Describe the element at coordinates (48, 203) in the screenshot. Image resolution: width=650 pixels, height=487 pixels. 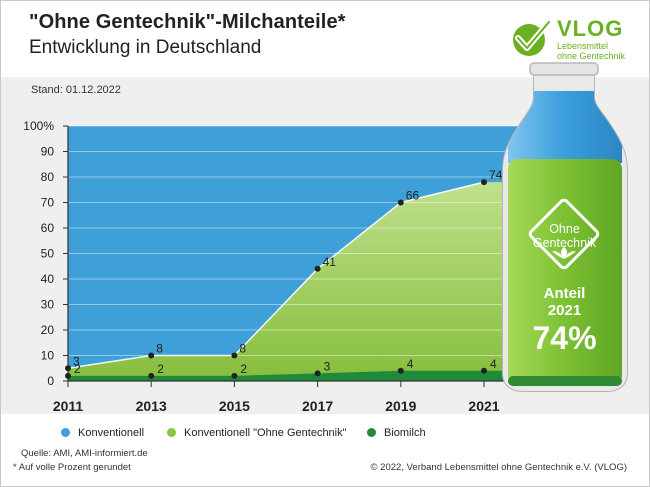
I see `y-tick-label: 70` at that location.